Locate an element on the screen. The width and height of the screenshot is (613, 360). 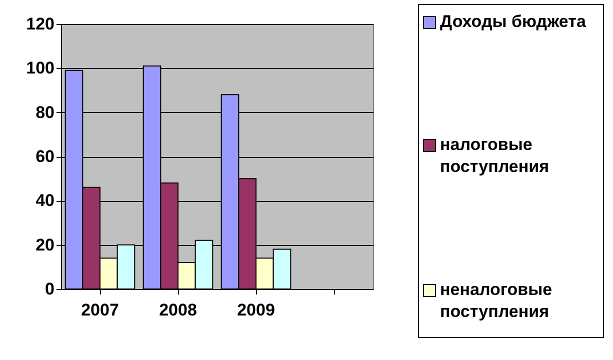
x-tick-label: 2007 is located at coordinates (100, 310).